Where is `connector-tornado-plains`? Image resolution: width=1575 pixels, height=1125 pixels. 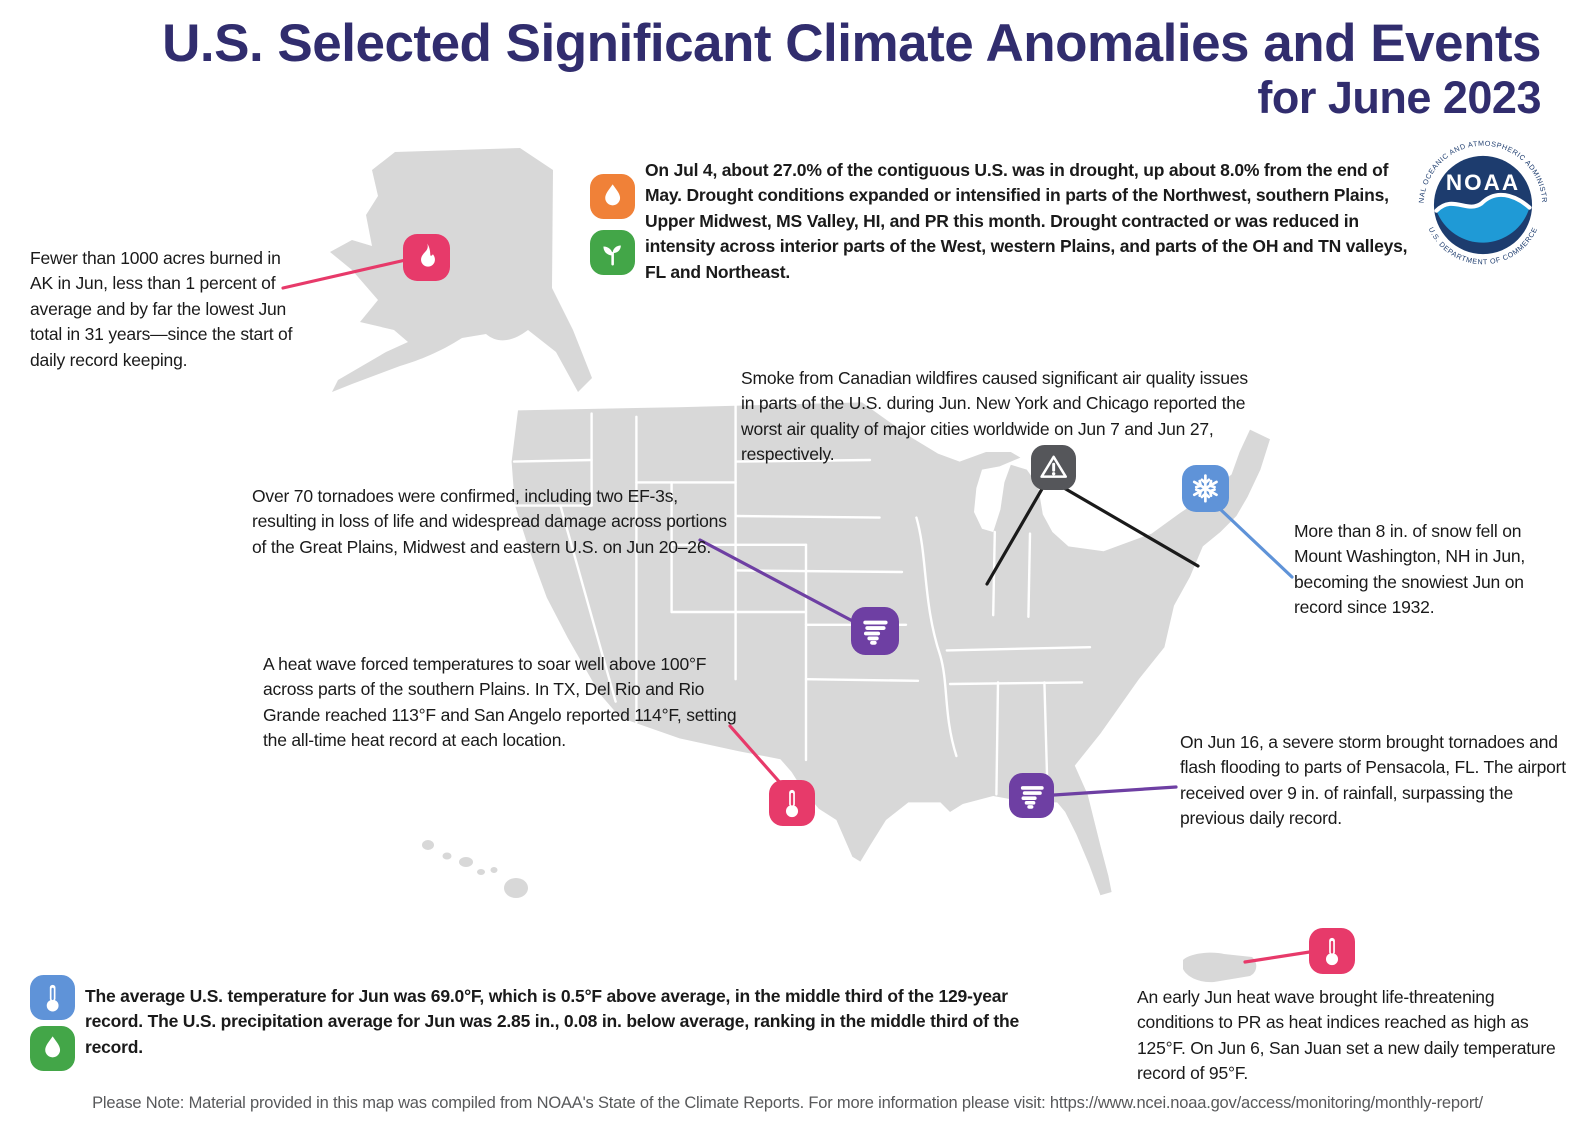
connector-tornado-plains is located at coordinates (781, 583).